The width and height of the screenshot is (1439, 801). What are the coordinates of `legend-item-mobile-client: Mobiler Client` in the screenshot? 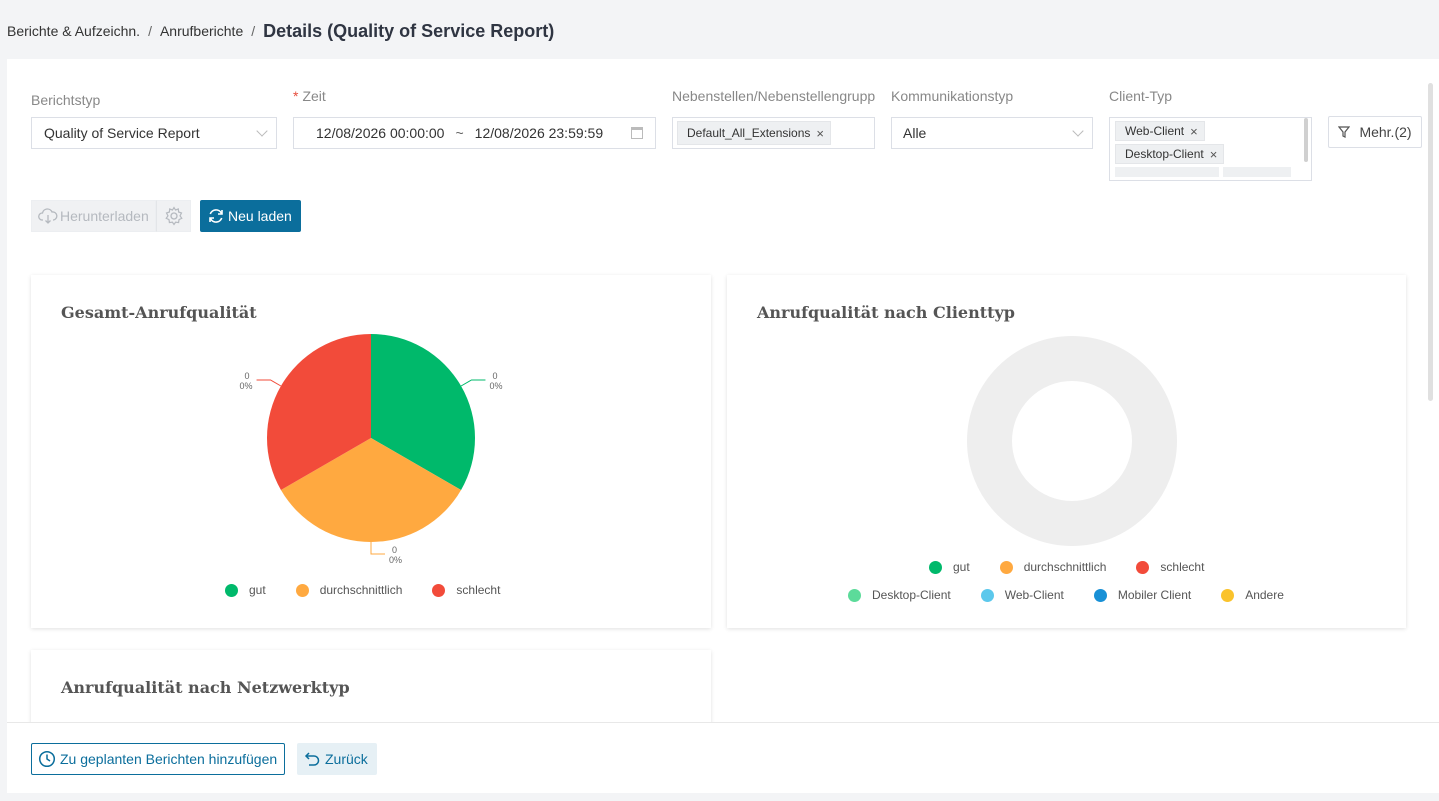 It's located at (1142, 595).